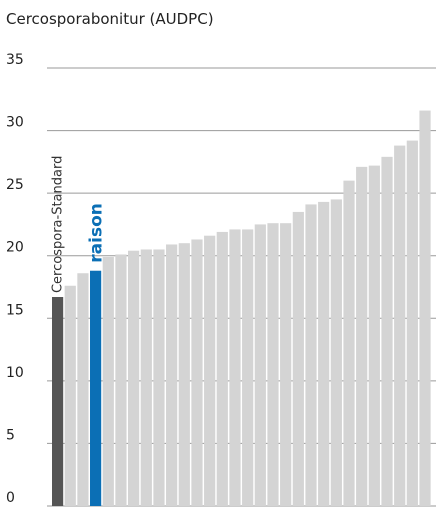  I want to click on label-raison: raison, so click(97, 233).